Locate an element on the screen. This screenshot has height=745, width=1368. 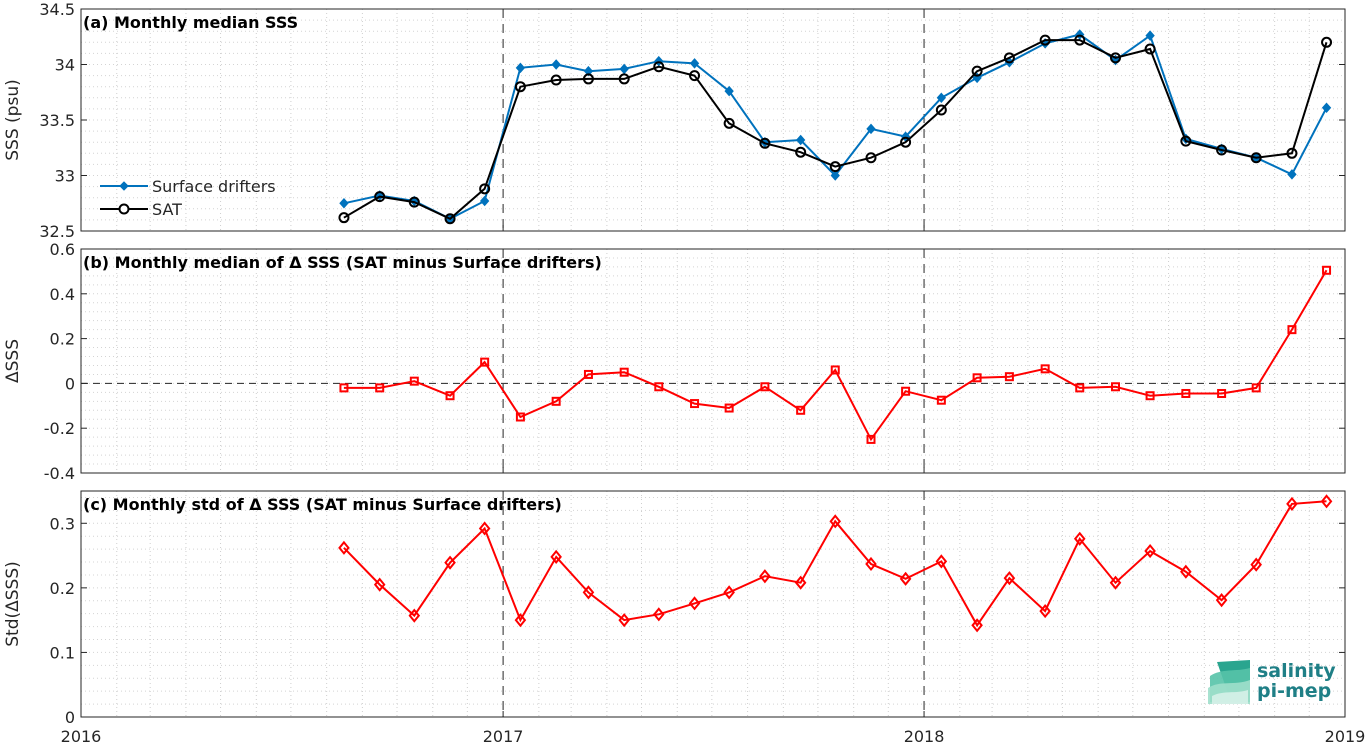
y-tick-label: 34 is located at coordinates (65, 65).